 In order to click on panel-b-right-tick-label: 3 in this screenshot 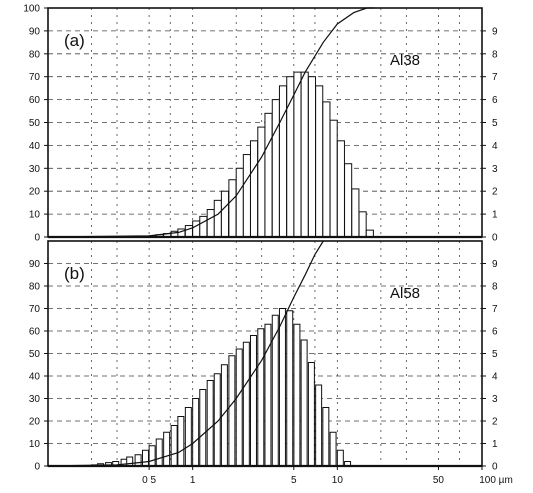, I will do `click(495, 399)`.